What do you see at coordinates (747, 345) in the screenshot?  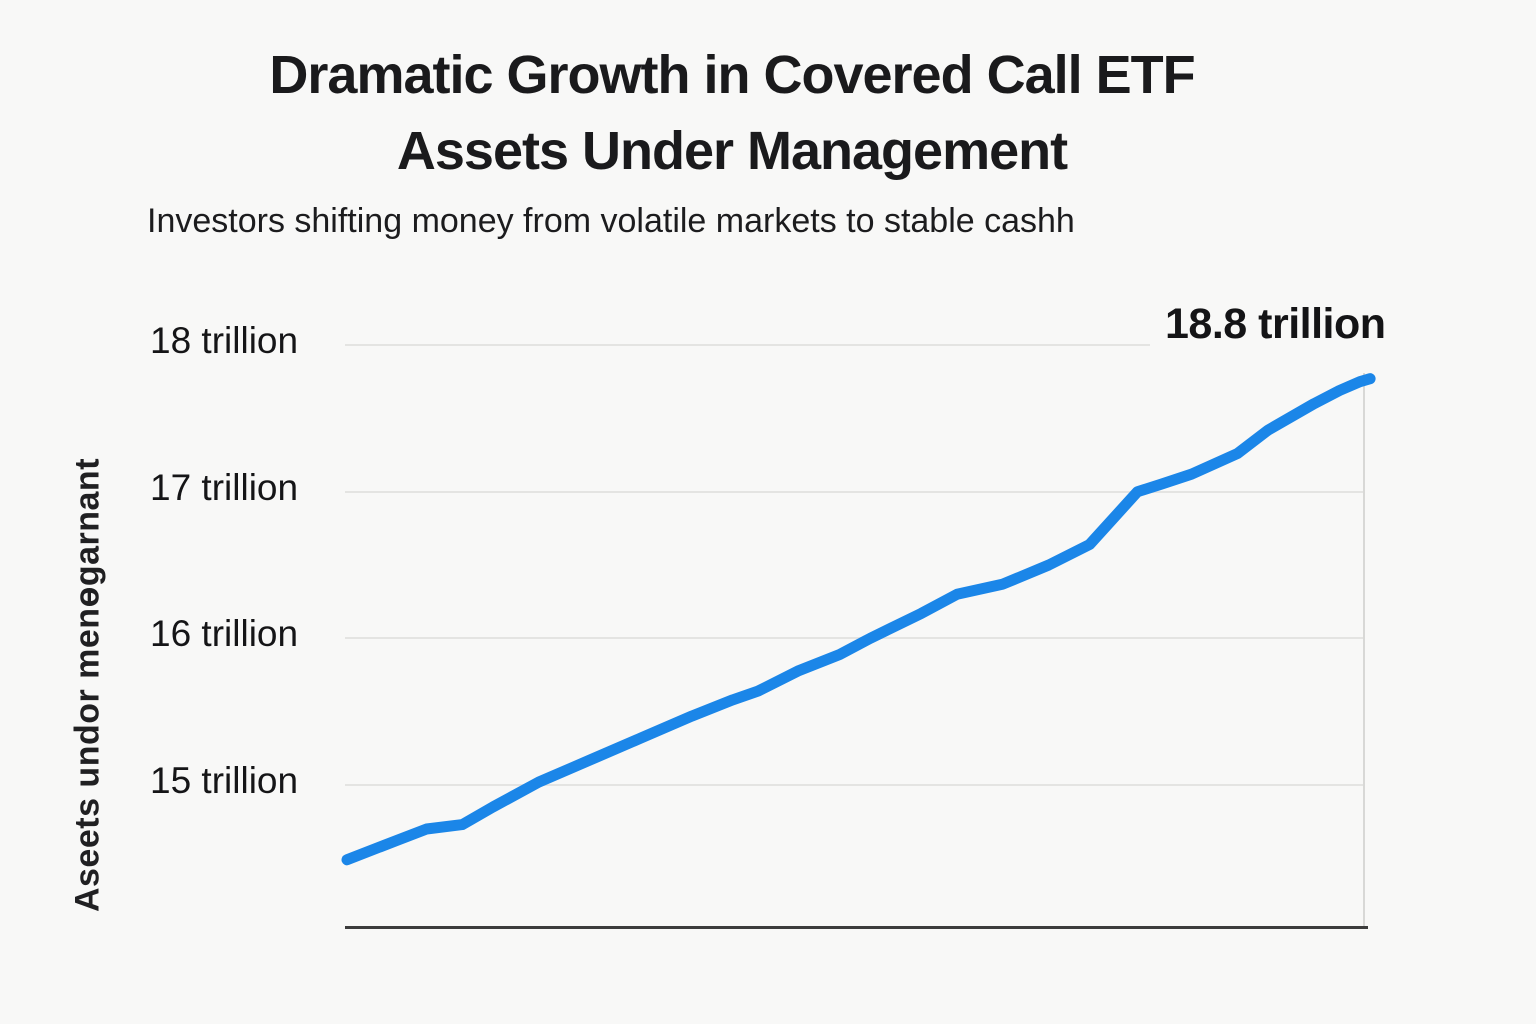 I see `gridline-18-trillion` at bounding box center [747, 345].